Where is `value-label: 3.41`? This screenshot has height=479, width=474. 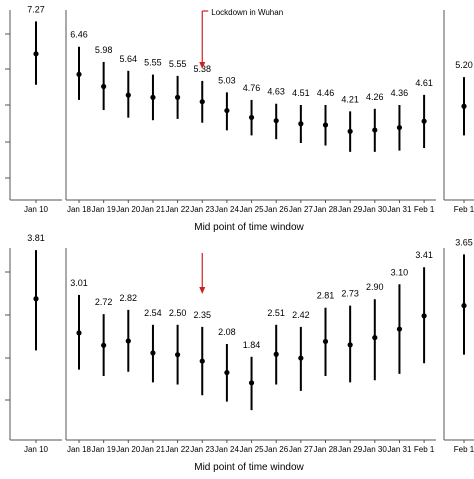
value-label: 3.41 is located at coordinates (424, 255).